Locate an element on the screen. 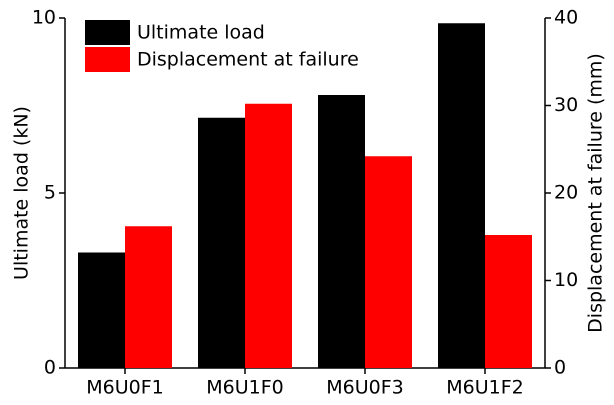 This screenshot has width=614, height=405. legend-label: Displacement at failure is located at coordinates (248, 60).